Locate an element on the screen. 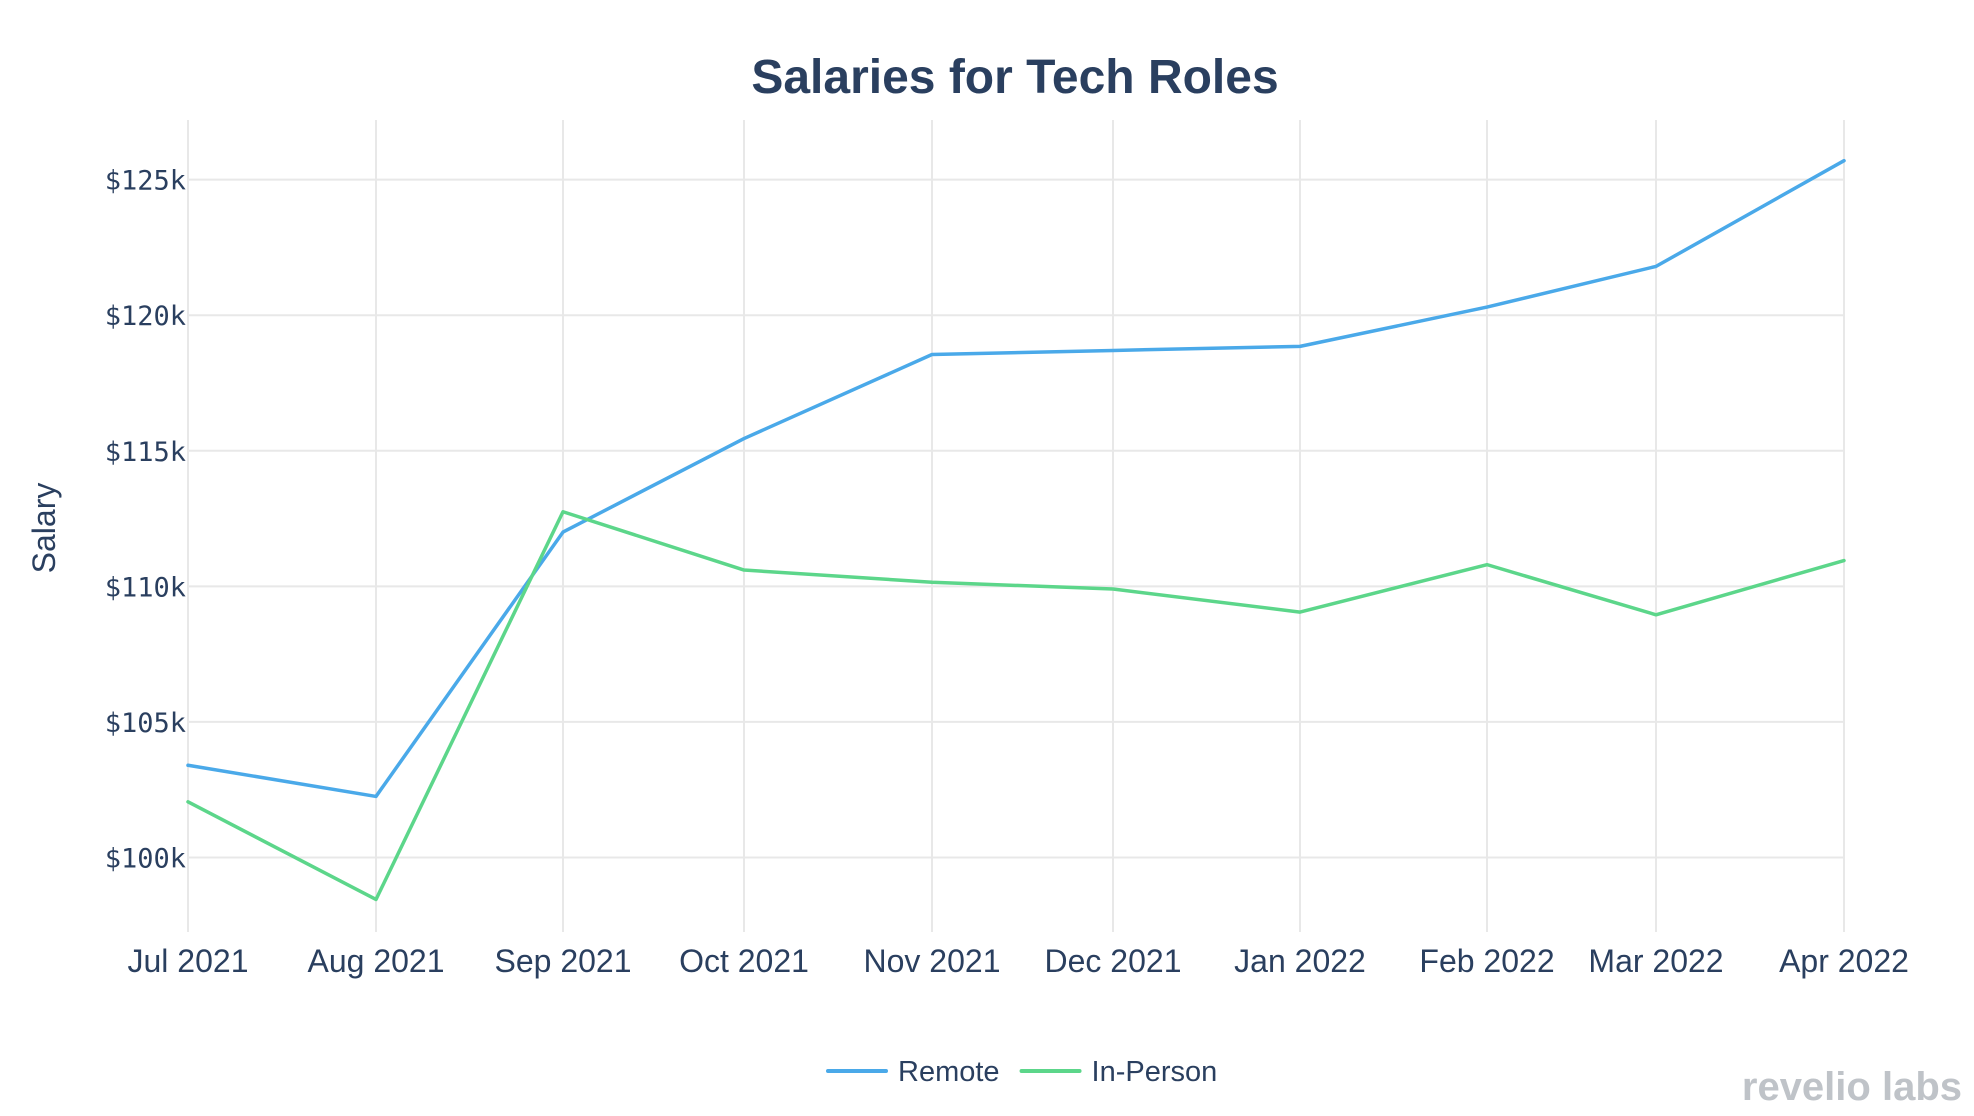 Image resolution: width=1974 pixels, height=1116 pixels. x-tick-label: Dec 2021 is located at coordinates (1113, 961).